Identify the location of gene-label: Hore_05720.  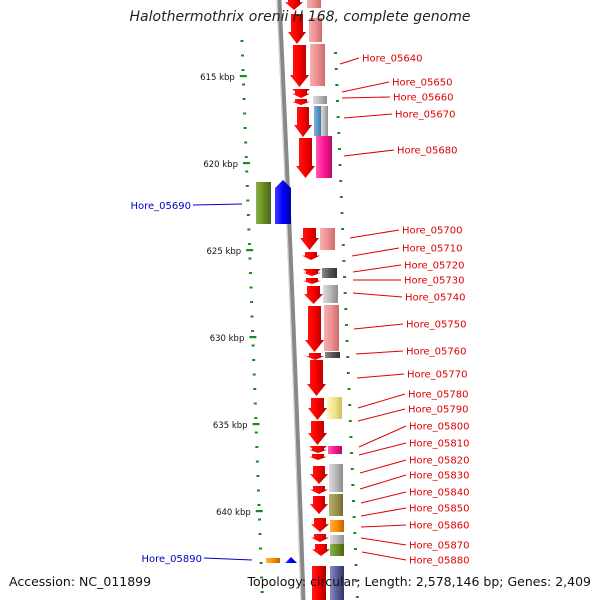
(434, 266).